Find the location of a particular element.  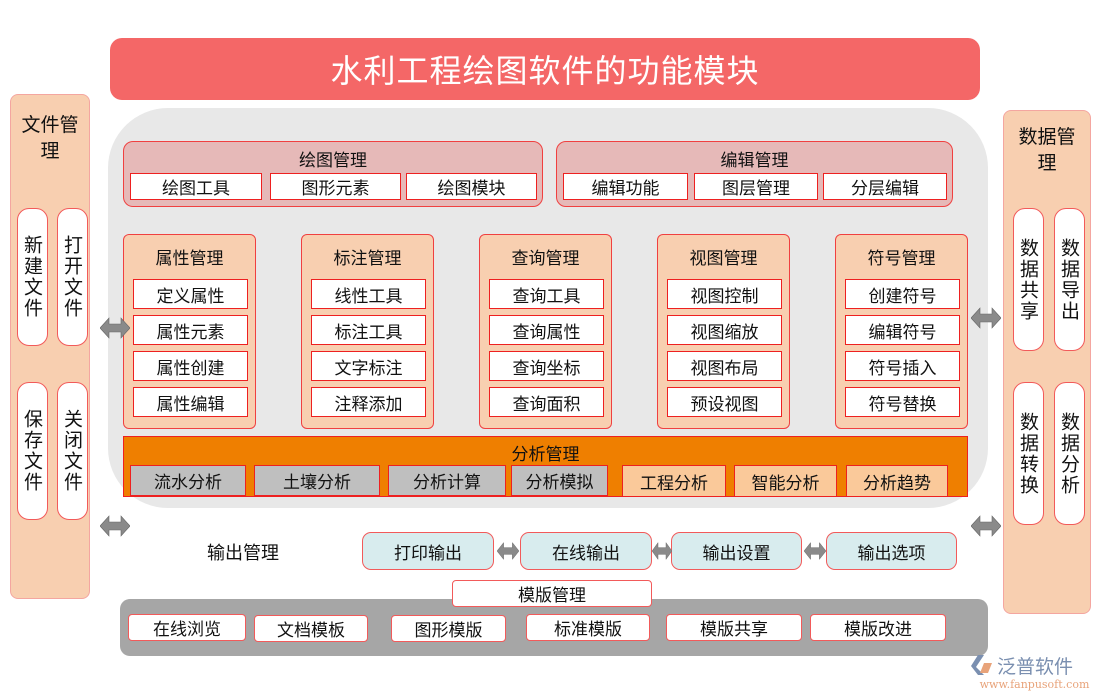

file-management-title: 文件管理 is located at coordinates (50, 138).